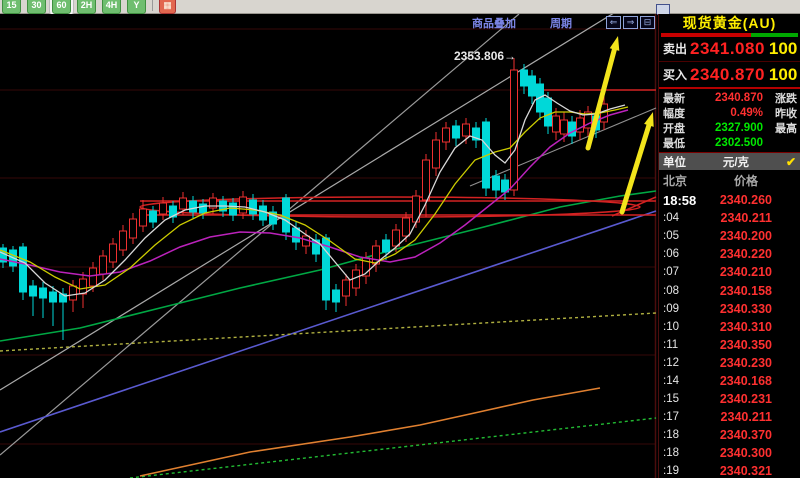 The image size is (800, 478). Describe the element at coordinates (729, 453) in the screenshot. I see `tick-row: :18 2340.300` at that location.